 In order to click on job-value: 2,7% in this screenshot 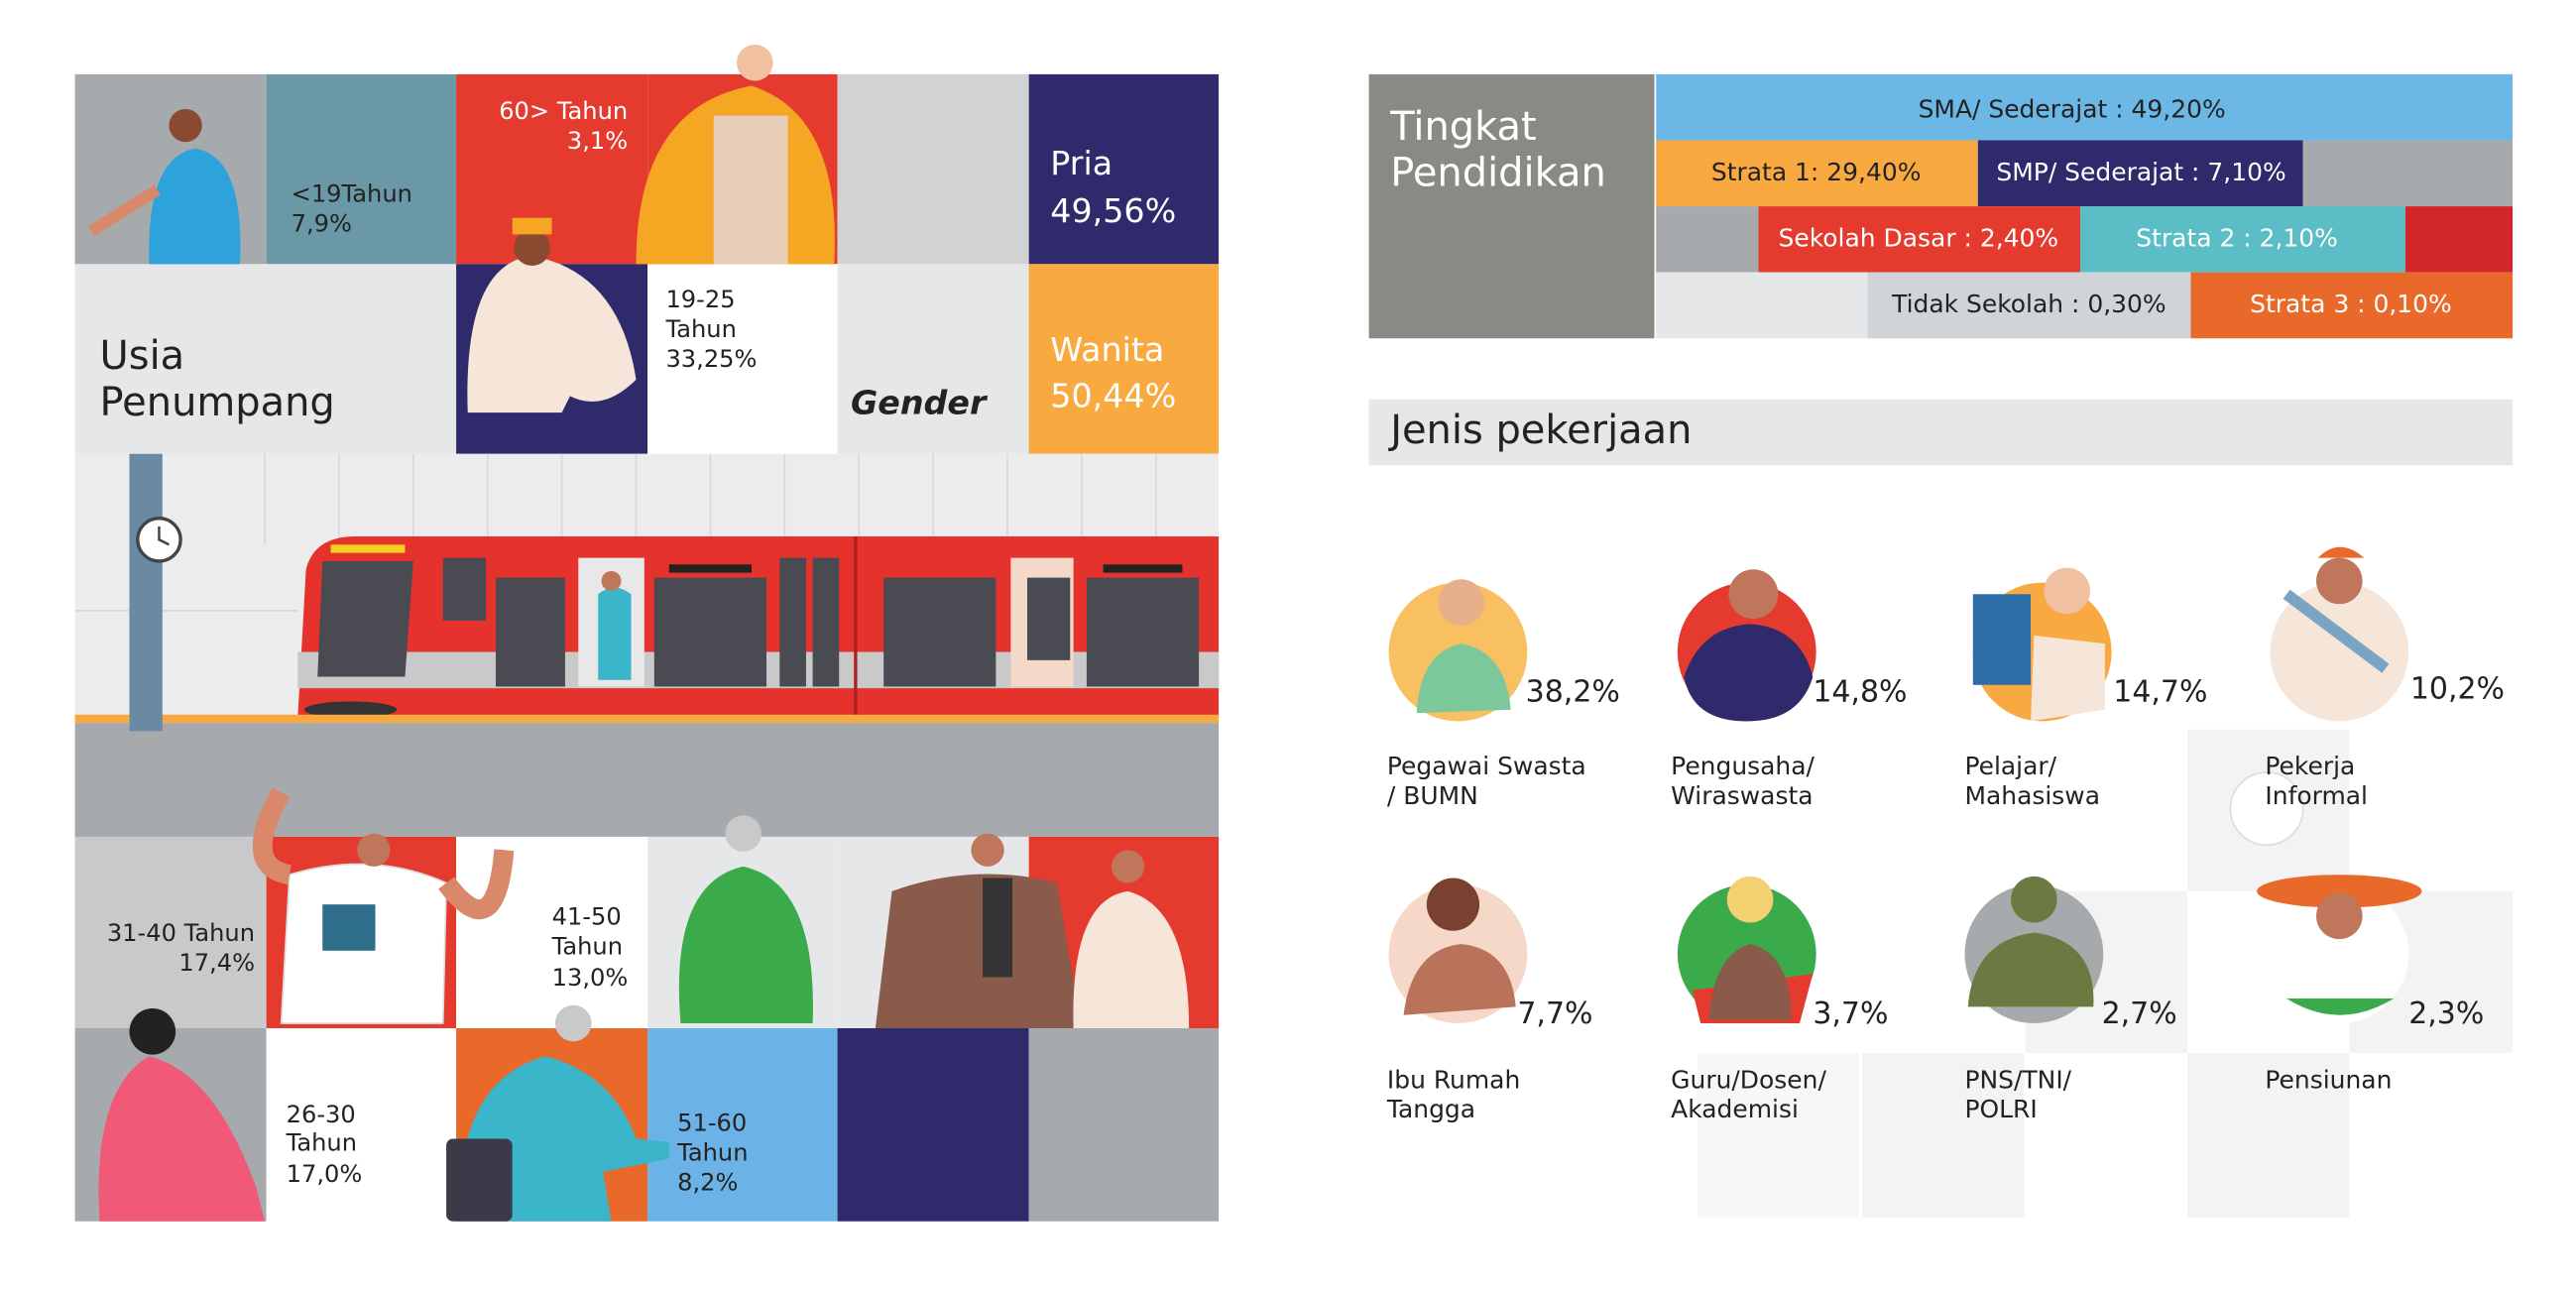, I will do `click(2139, 1014)`.